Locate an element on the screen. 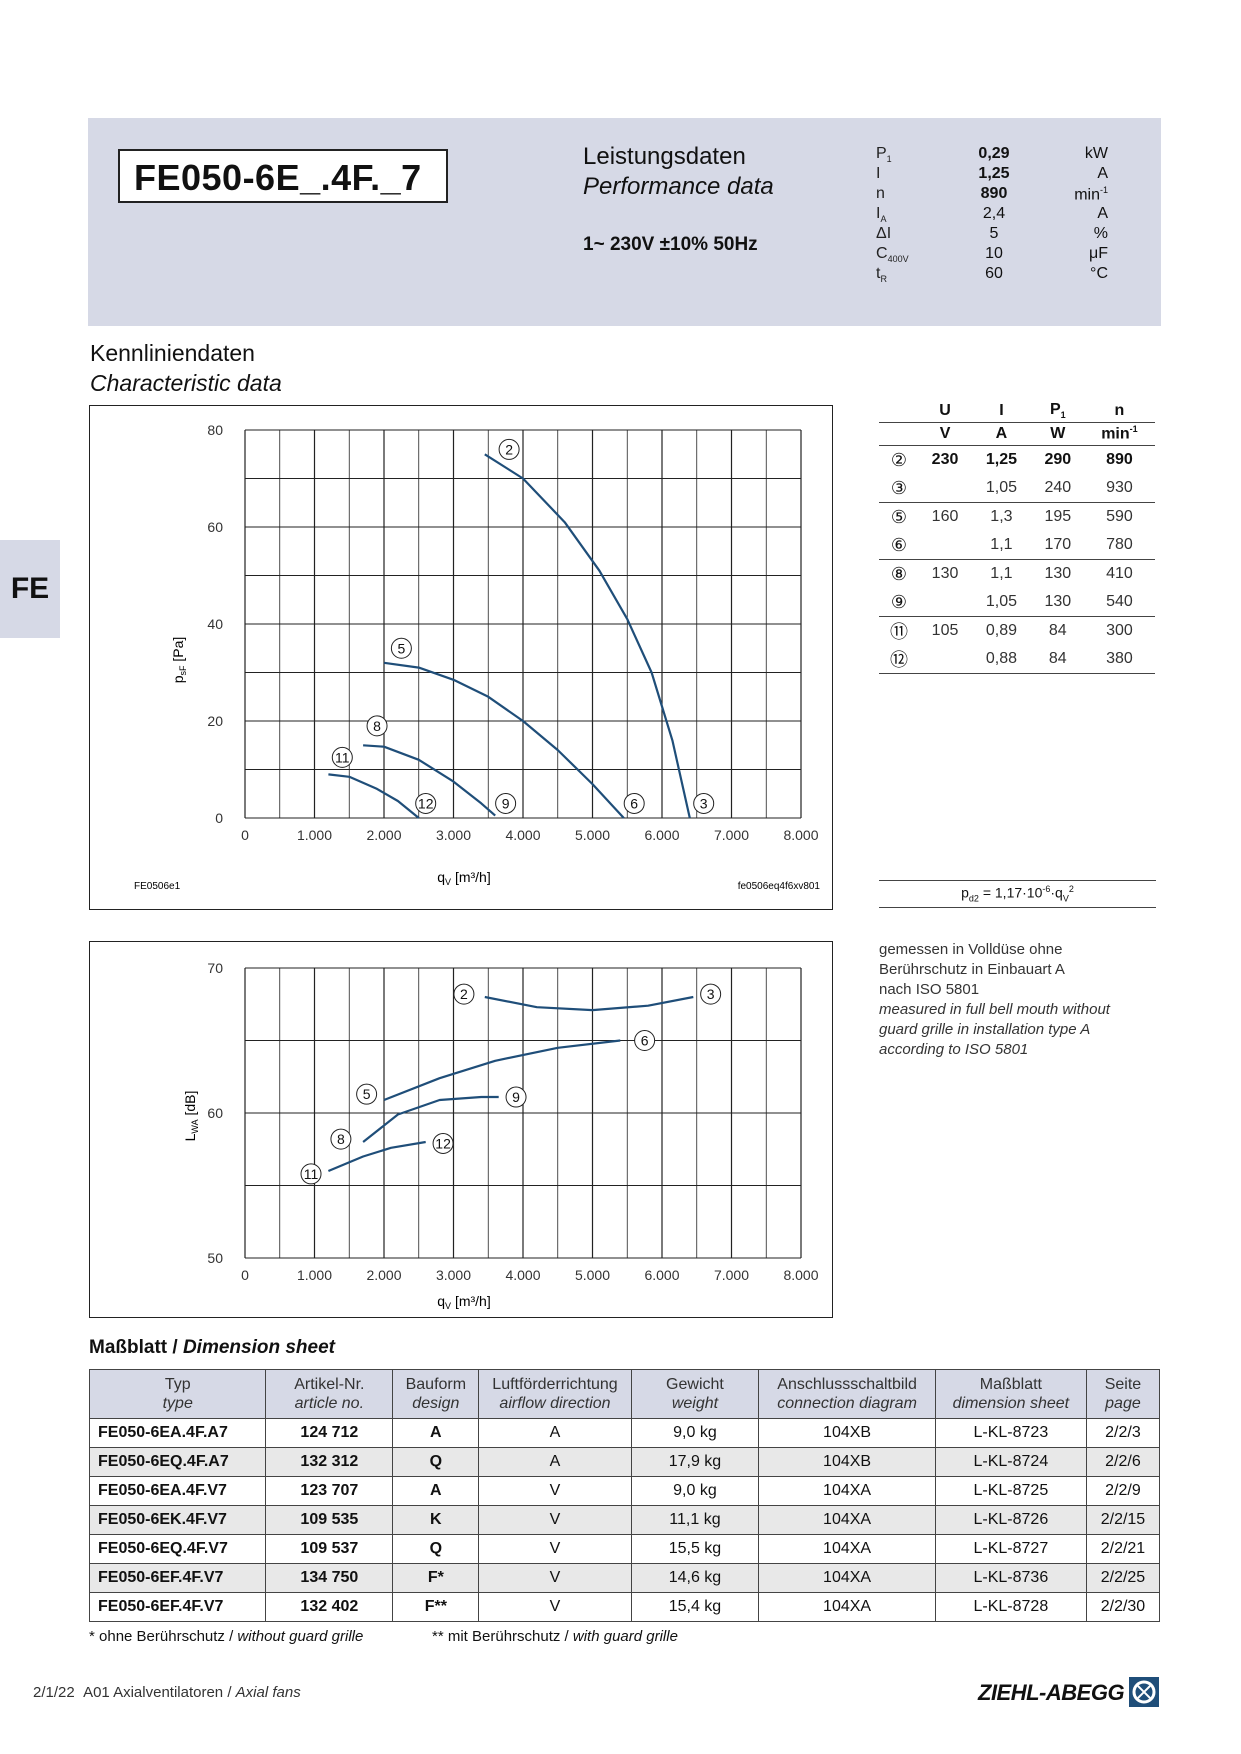  x-tick-label: 5.000 is located at coordinates (592, 1275).